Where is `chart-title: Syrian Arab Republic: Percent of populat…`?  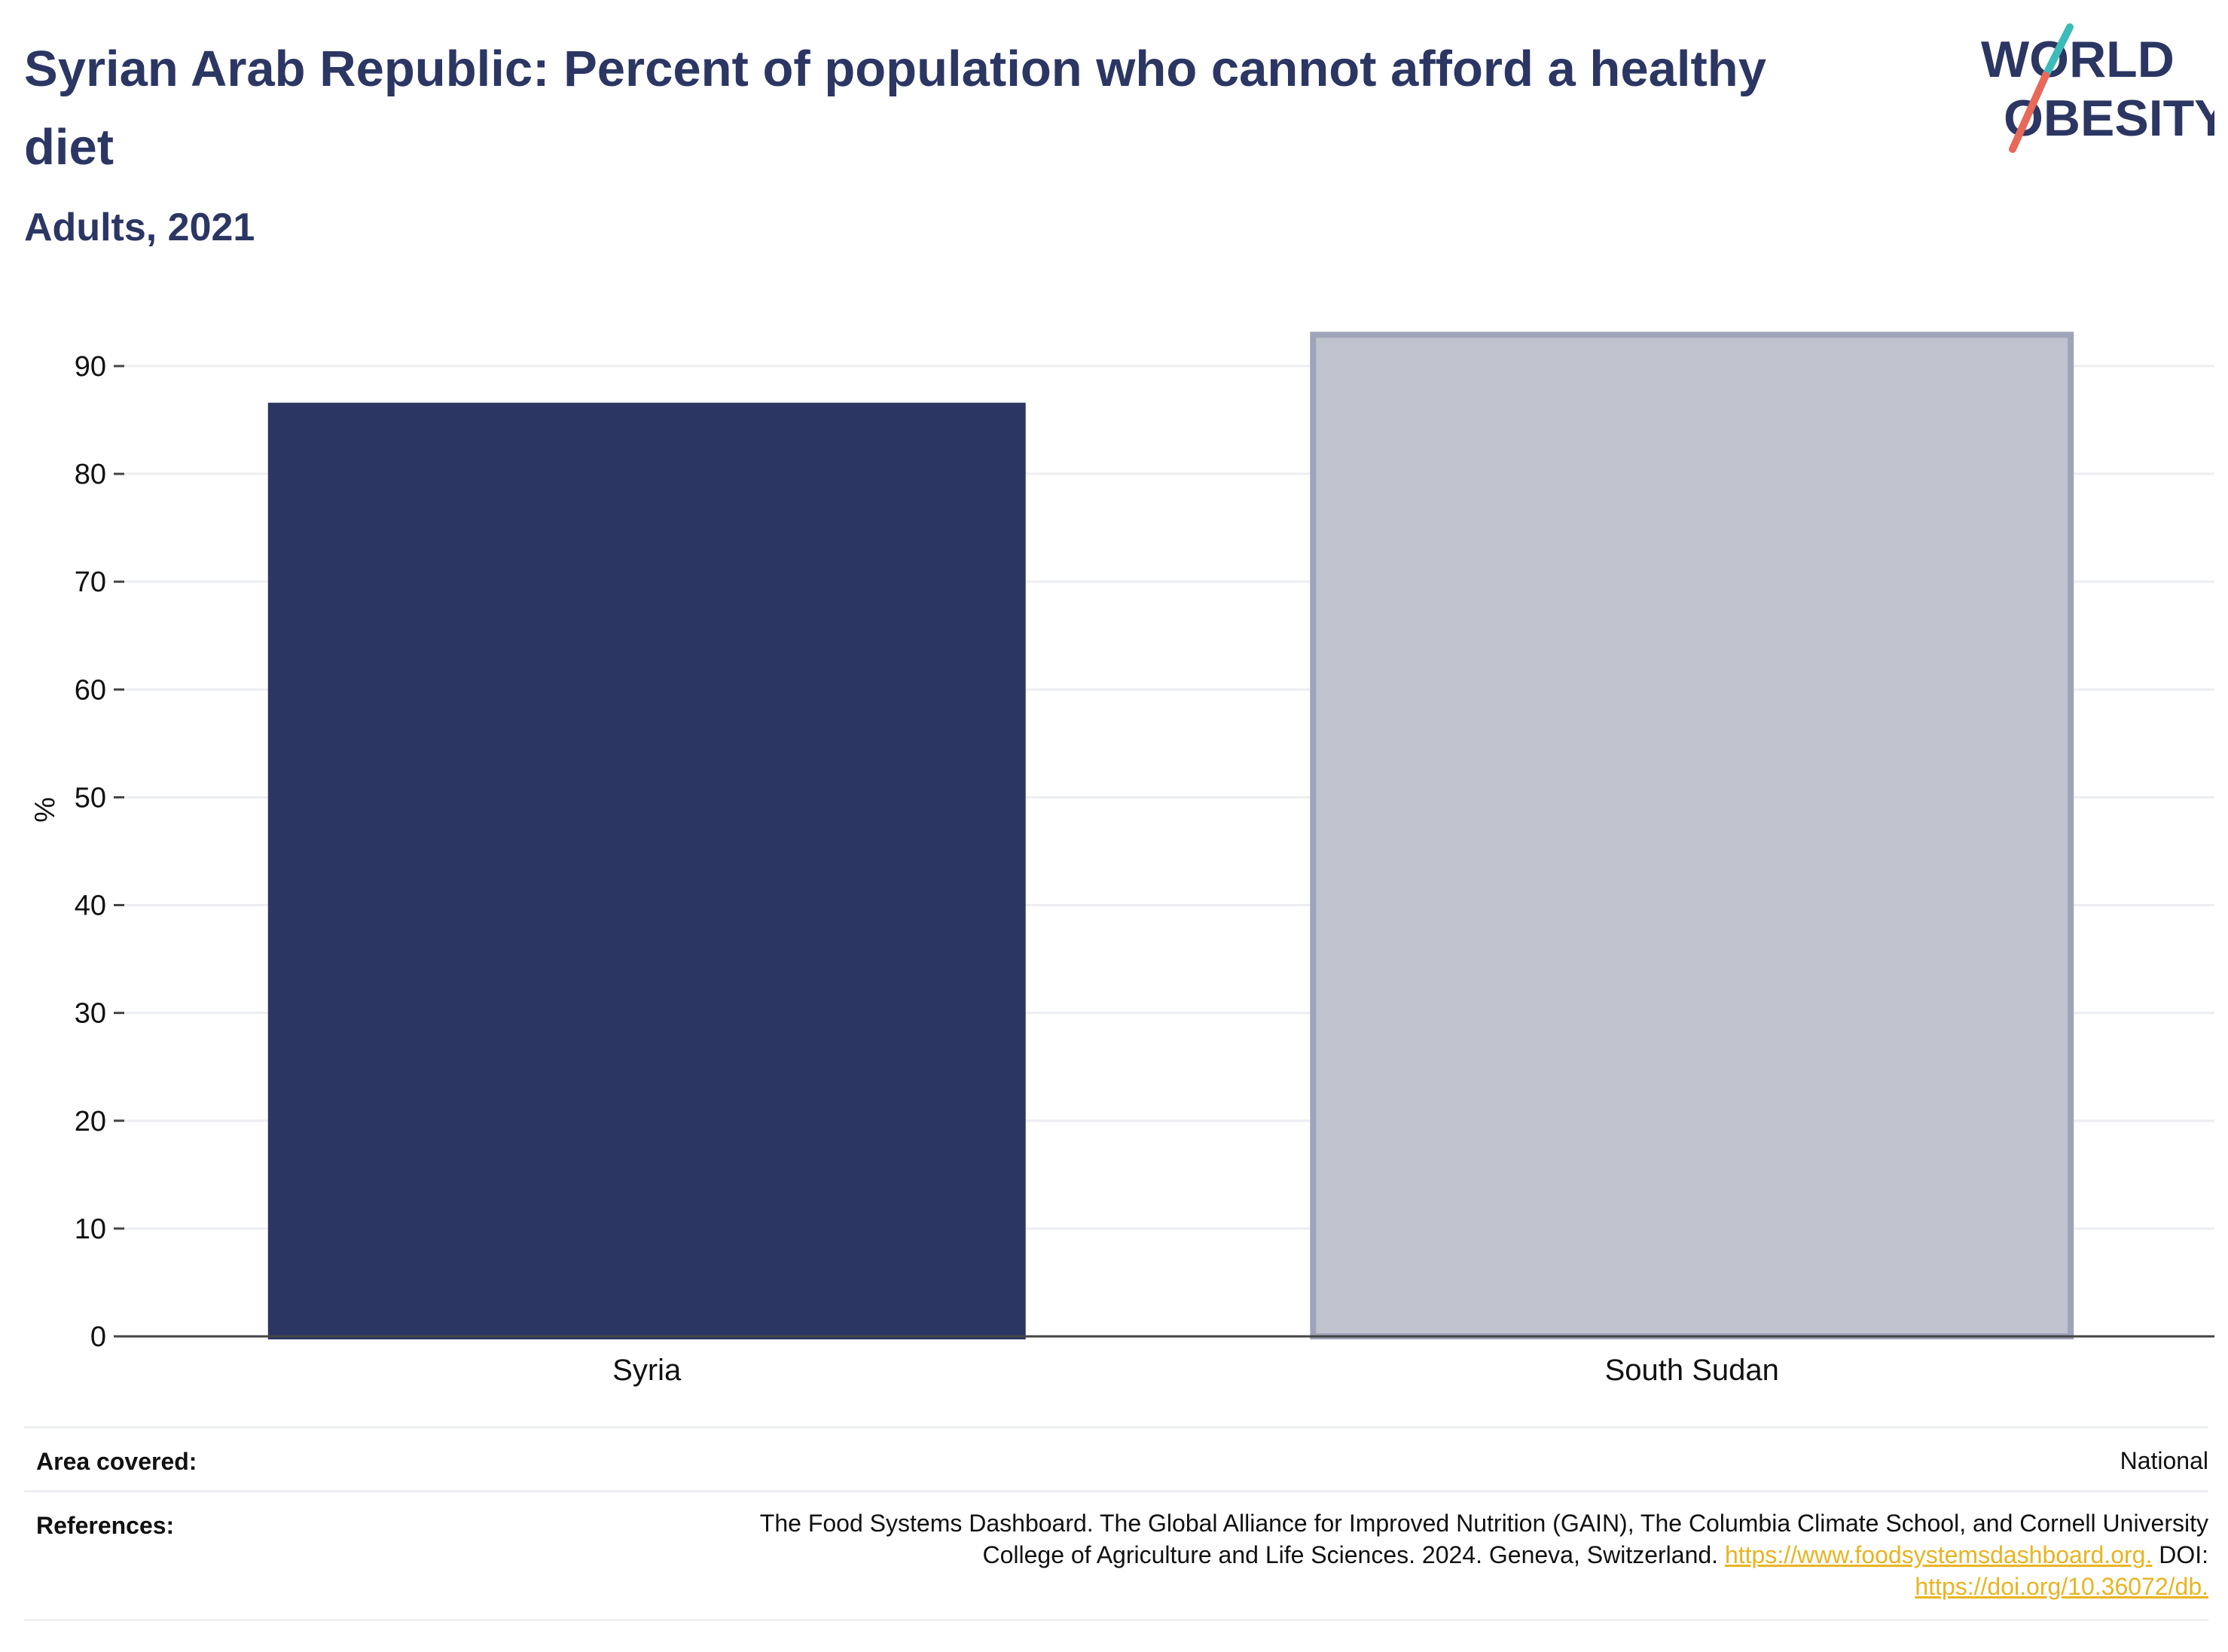
chart-title: Syrian Arab Republic: Percent of populat… is located at coordinates (895, 108).